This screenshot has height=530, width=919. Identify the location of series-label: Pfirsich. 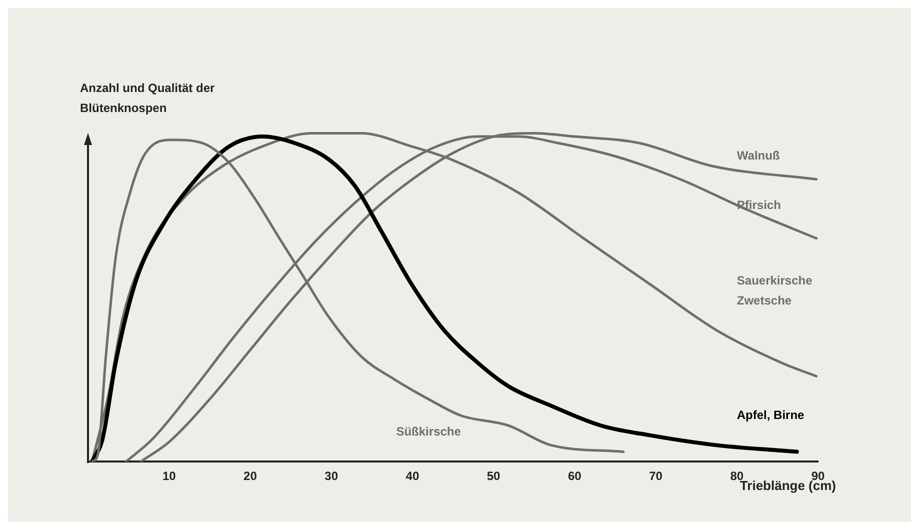
(758, 205).